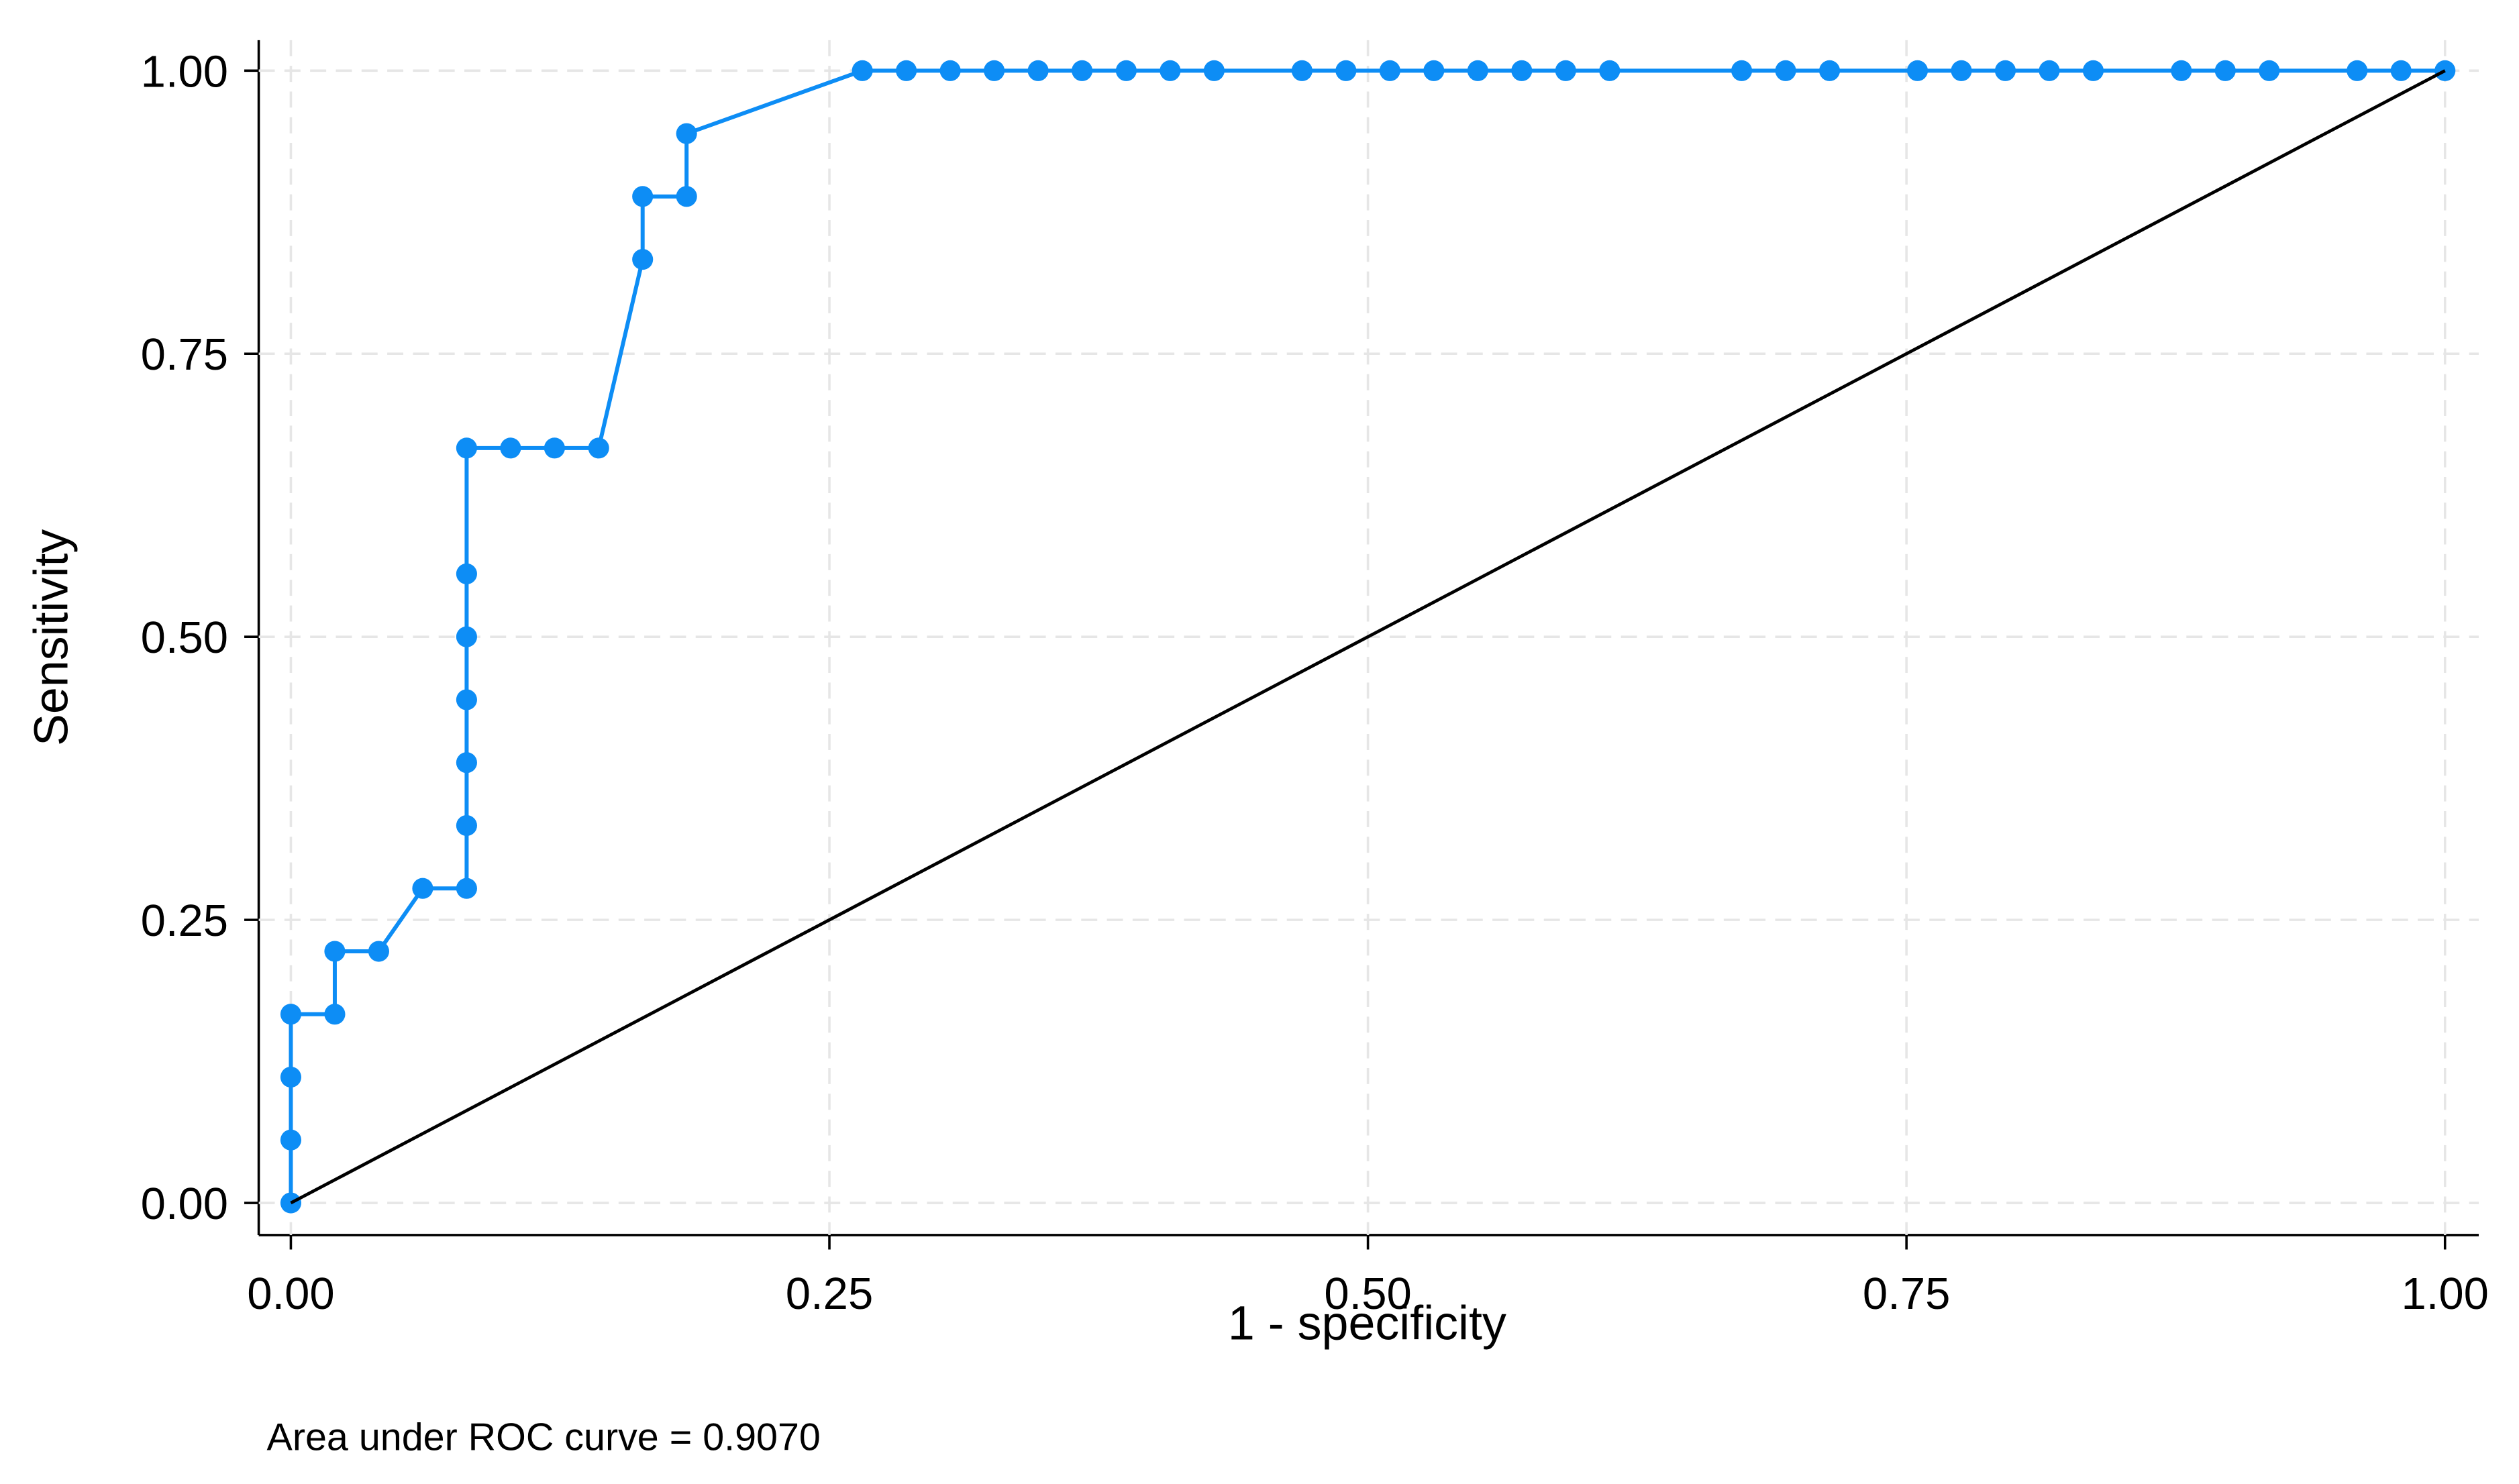 The height and width of the screenshot is (1484, 2519). I want to click on auc-note: Area under ROC curve = 0.9070, so click(544, 1437).